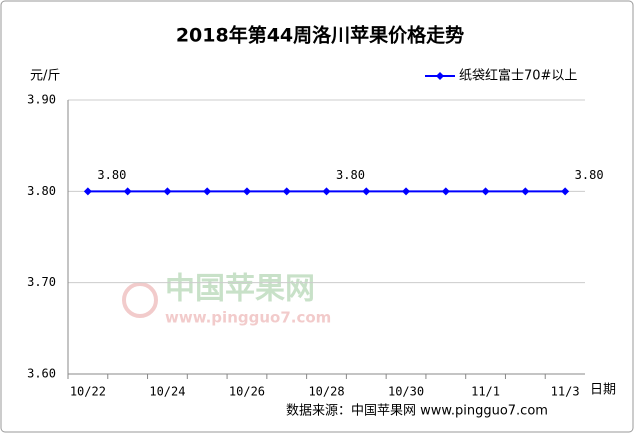  I want to click on y-tick-label: 3.60, so click(41, 374).